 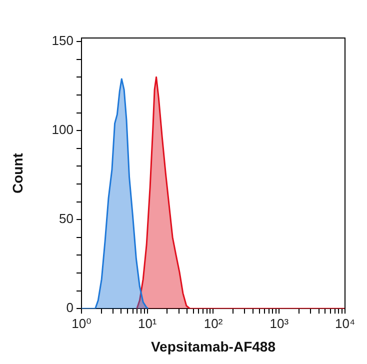 What do you see at coordinates (213, 346) in the screenshot?
I see `x-axis-title: Vepsitamab-AF488` at bounding box center [213, 346].